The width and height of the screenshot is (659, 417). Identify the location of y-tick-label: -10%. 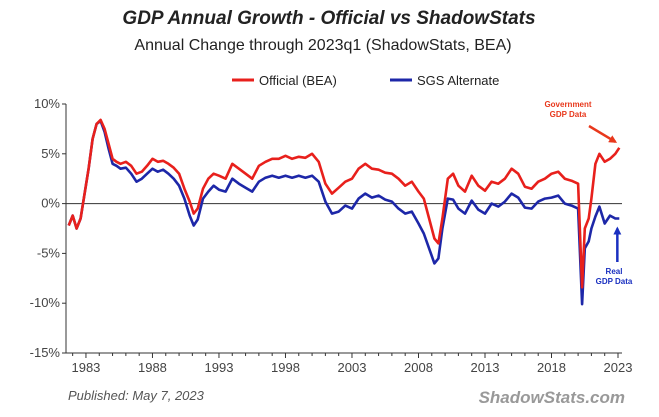
(45, 302).